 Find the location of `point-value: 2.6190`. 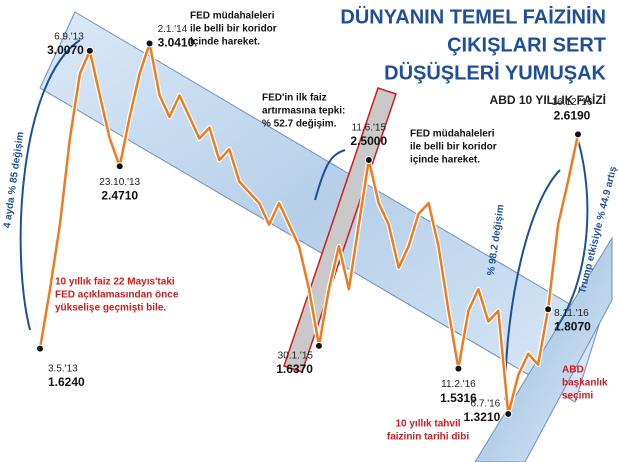

point-value: 2.6190 is located at coordinates (572, 116).